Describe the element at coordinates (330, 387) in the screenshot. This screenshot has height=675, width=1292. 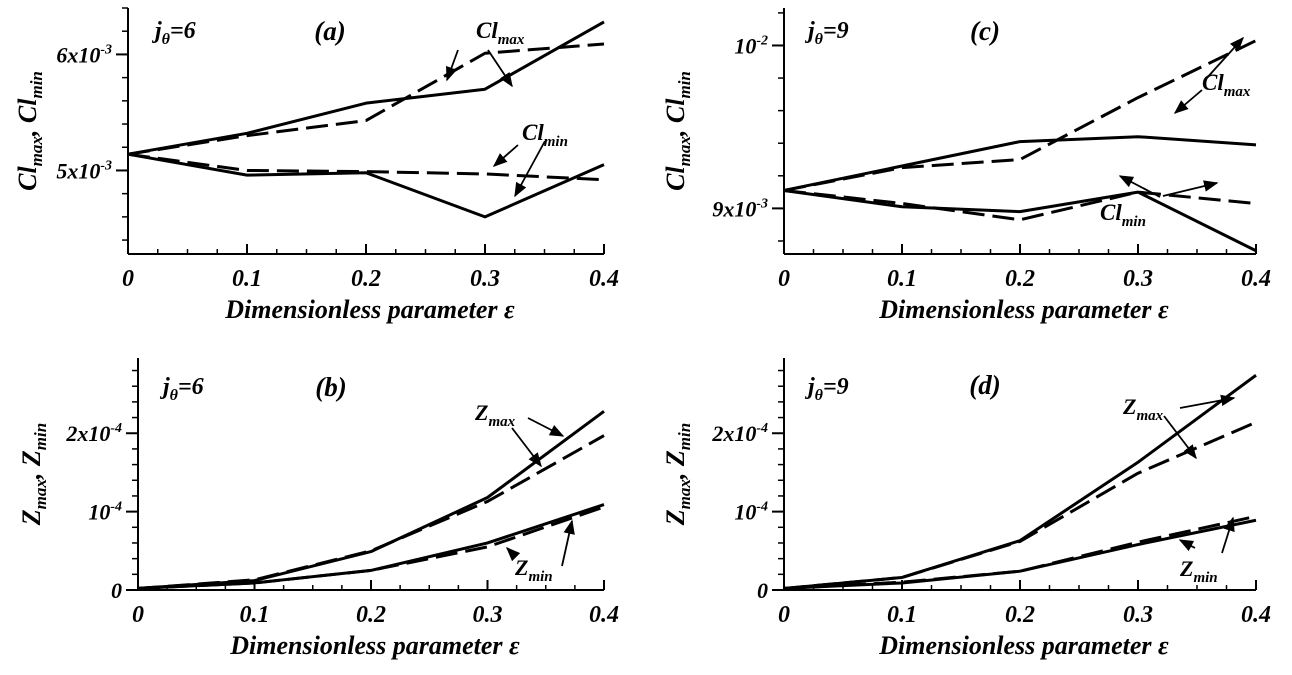
I see `panel-label: (b)` at that location.